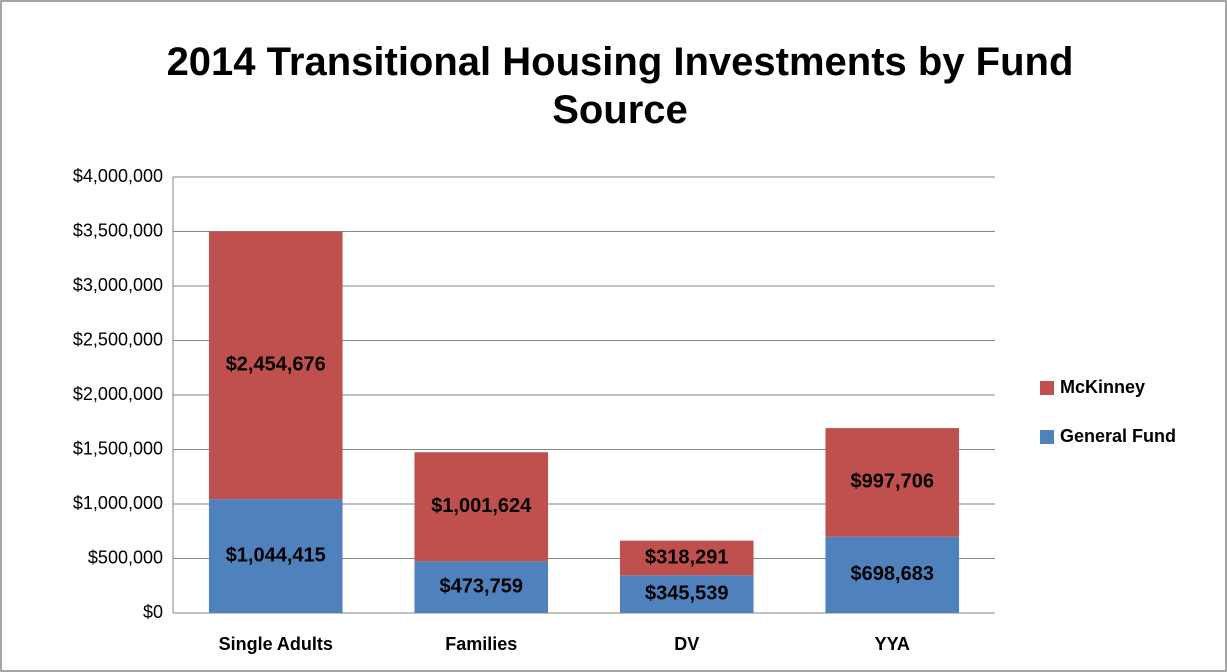 The height and width of the screenshot is (672, 1227). I want to click on data-label: $345,539, so click(686, 593).